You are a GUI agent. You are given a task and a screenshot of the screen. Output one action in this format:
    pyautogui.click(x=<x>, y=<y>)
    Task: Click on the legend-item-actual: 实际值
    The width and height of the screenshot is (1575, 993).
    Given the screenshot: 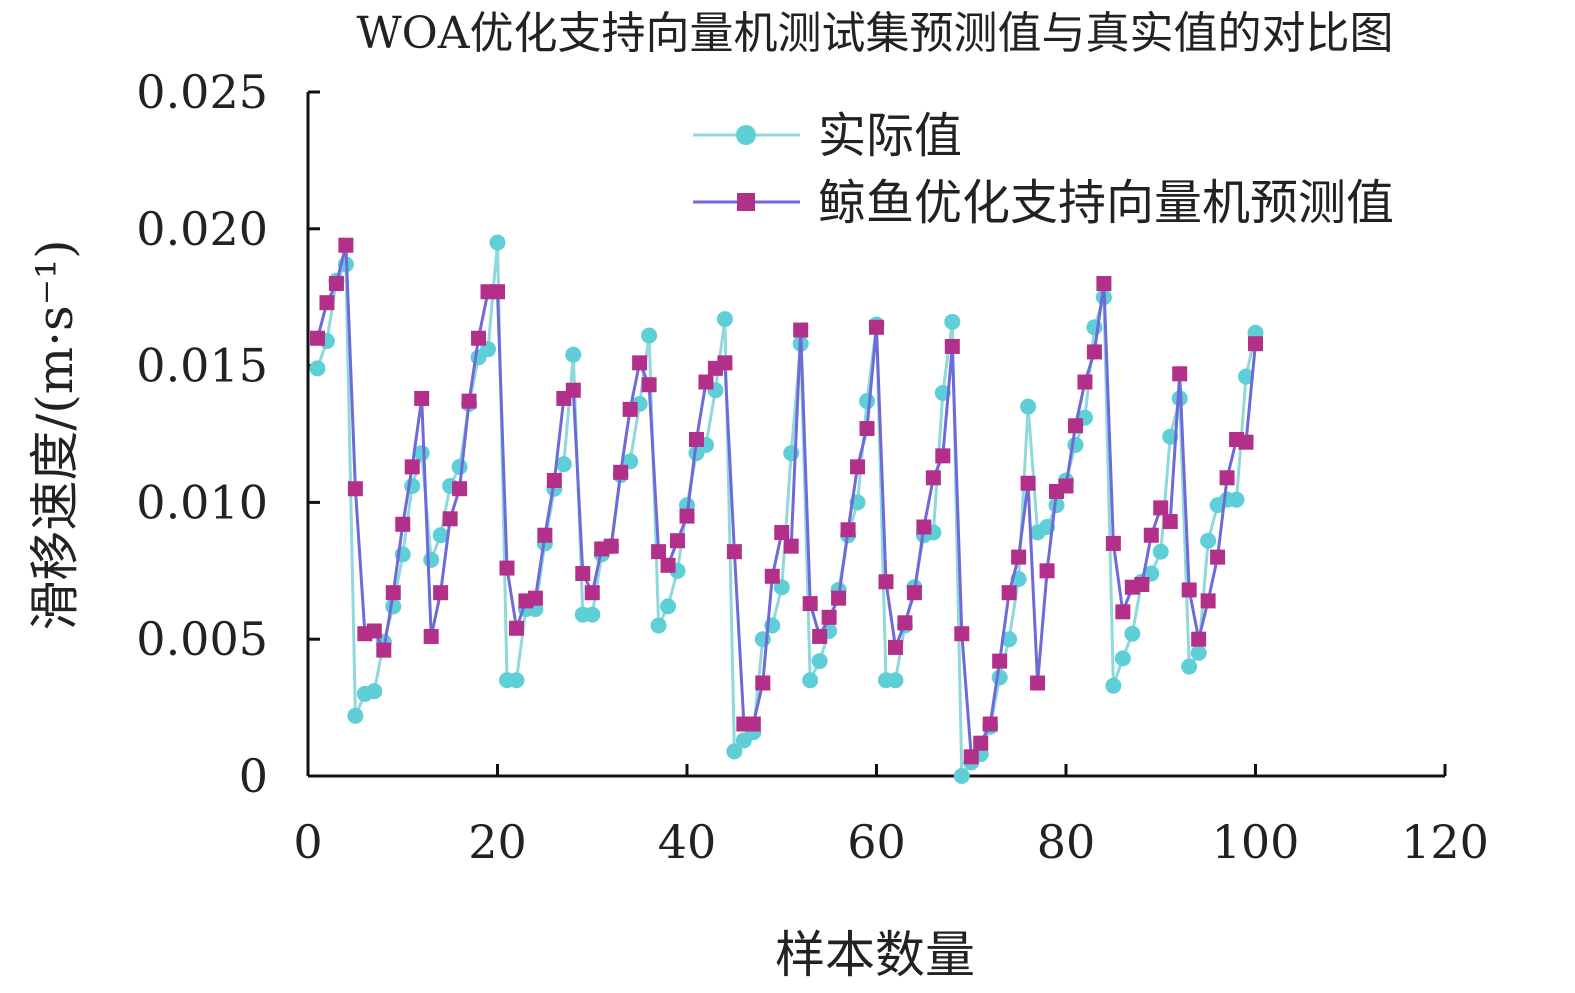 What is the action you would take?
    pyautogui.click(x=827, y=136)
    